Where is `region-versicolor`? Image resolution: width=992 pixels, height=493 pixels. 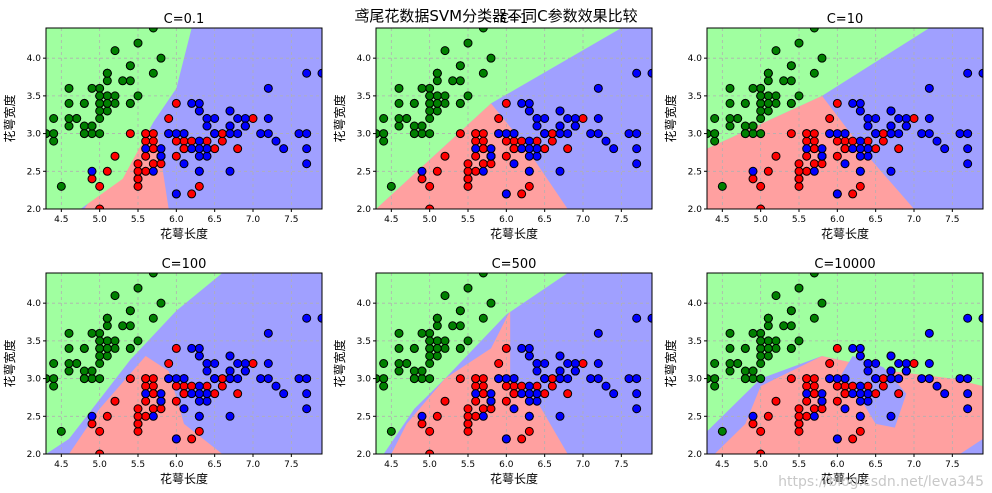
region-versicolor is located at coordinates (810, 152).